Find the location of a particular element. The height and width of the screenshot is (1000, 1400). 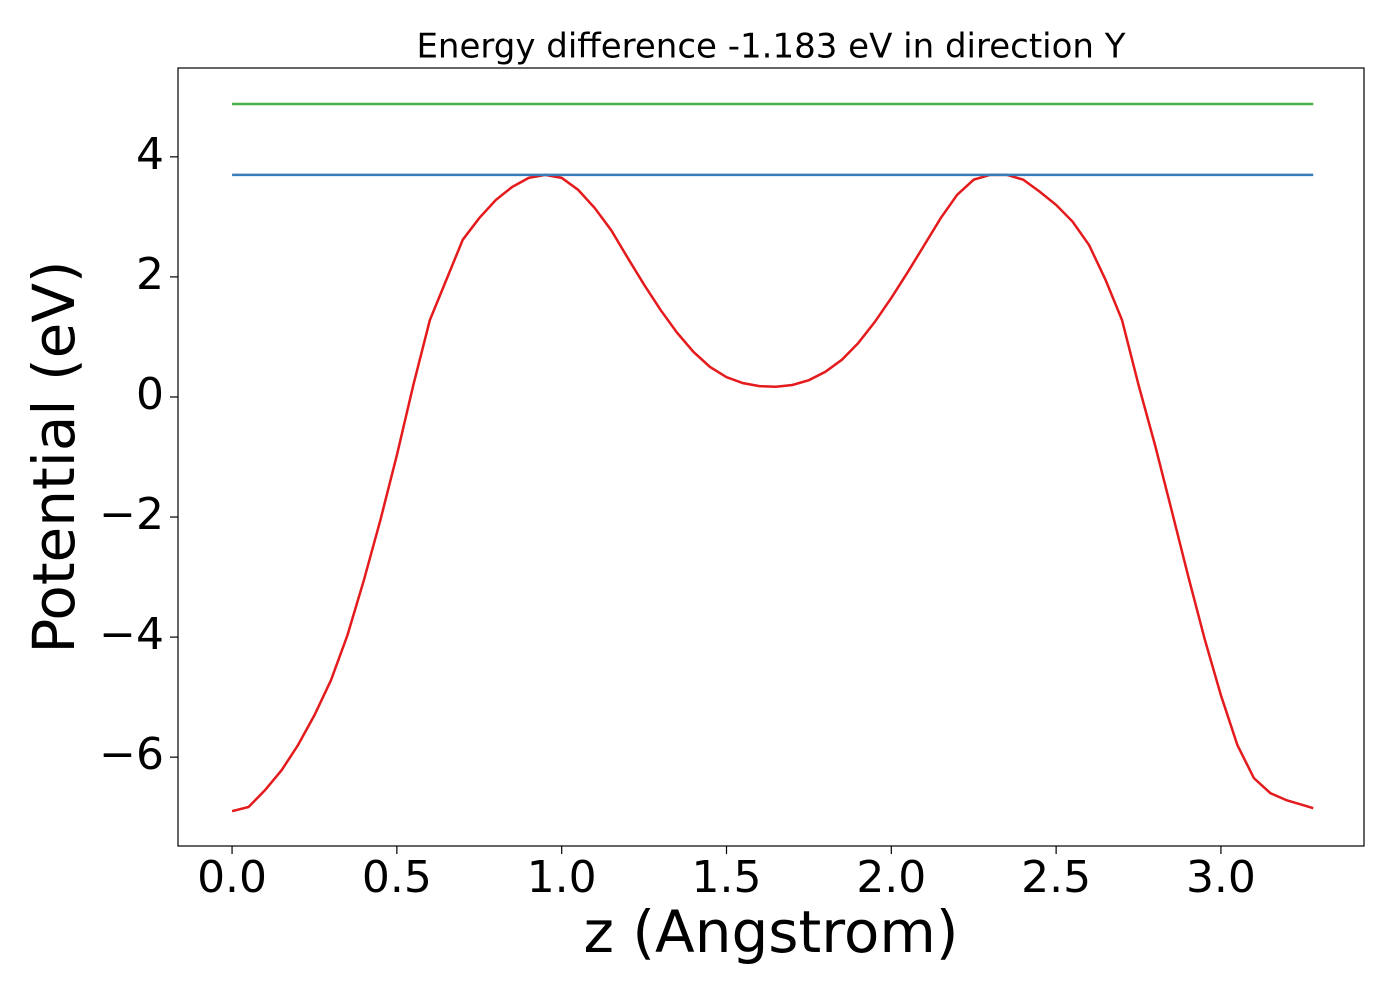

y-tick-label: −2 is located at coordinates (131, 514).